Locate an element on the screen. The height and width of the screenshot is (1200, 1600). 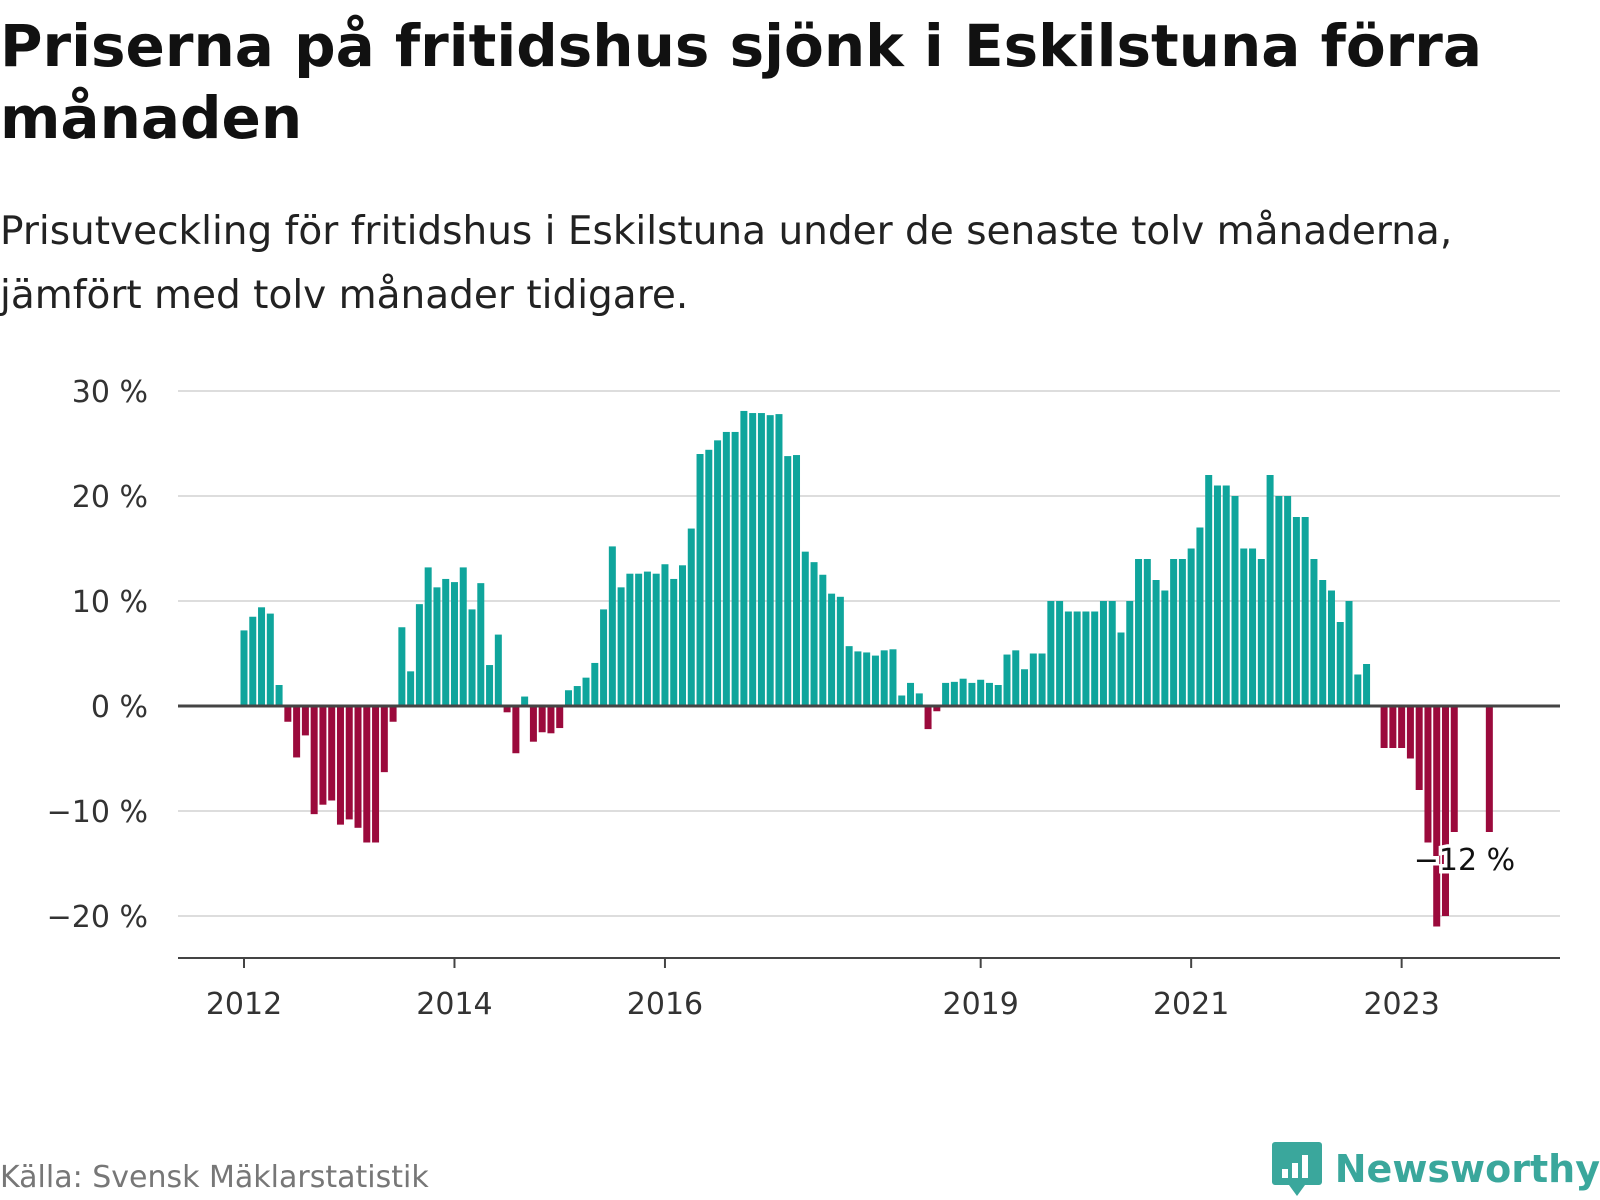
x-tick-label: 2021 is located at coordinates (1191, 1003).